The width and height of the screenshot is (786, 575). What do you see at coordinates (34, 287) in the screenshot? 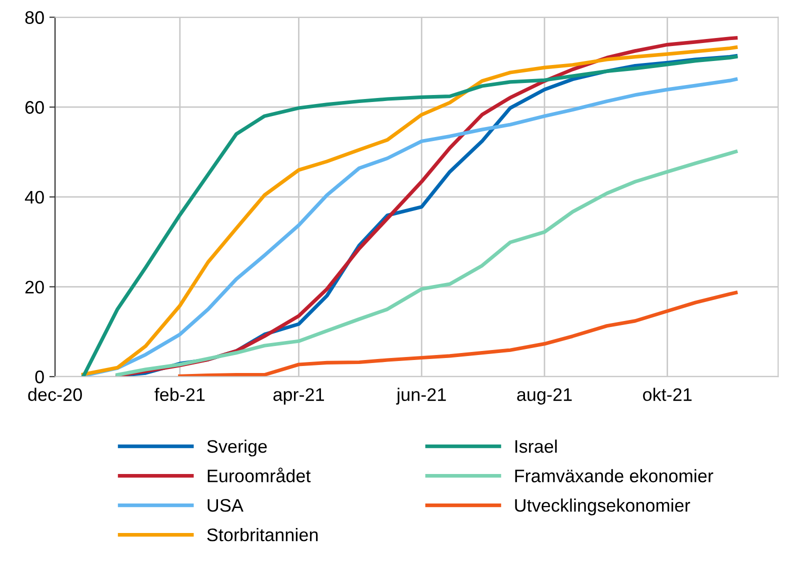
I see `y-tick-label: 20` at bounding box center [34, 287].